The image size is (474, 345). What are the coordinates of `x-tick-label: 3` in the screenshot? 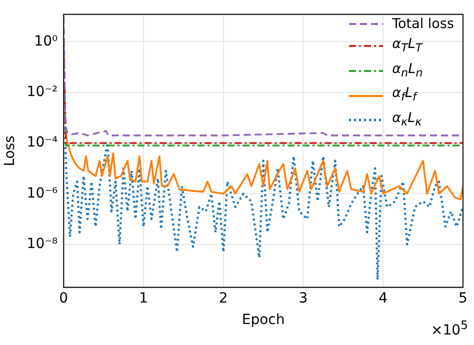 It's located at (303, 298).